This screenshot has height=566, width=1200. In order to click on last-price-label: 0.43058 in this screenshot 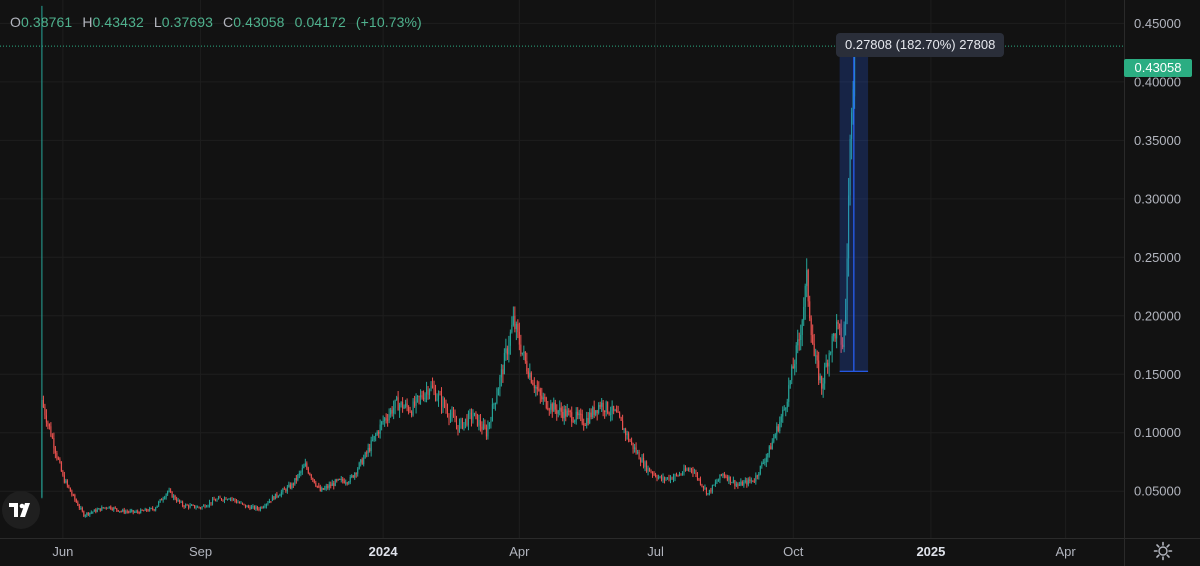, I will do `click(1158, 68)`.